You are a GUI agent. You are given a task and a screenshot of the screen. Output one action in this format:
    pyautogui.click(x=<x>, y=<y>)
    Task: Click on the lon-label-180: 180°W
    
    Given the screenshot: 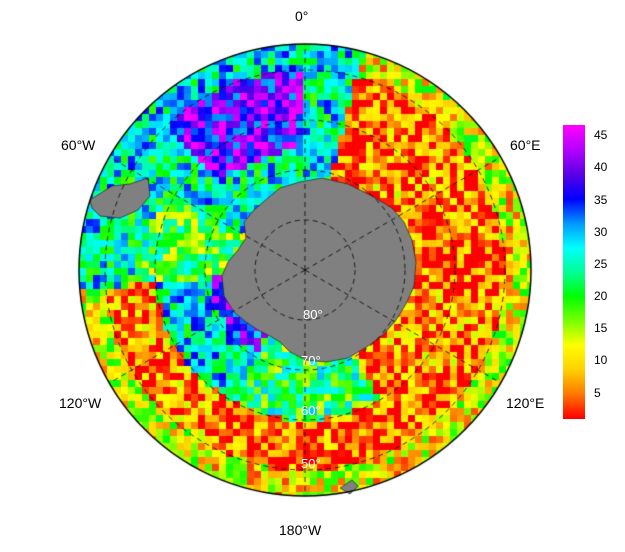 What is the action you would take?
    pyautogui.click(x=300, y=530)
    